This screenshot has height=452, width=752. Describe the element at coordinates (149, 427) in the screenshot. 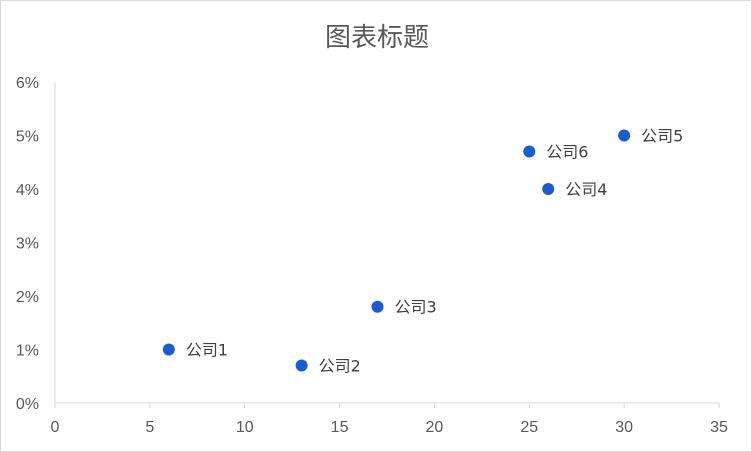

I see `x-tick-label: 5` at that location.